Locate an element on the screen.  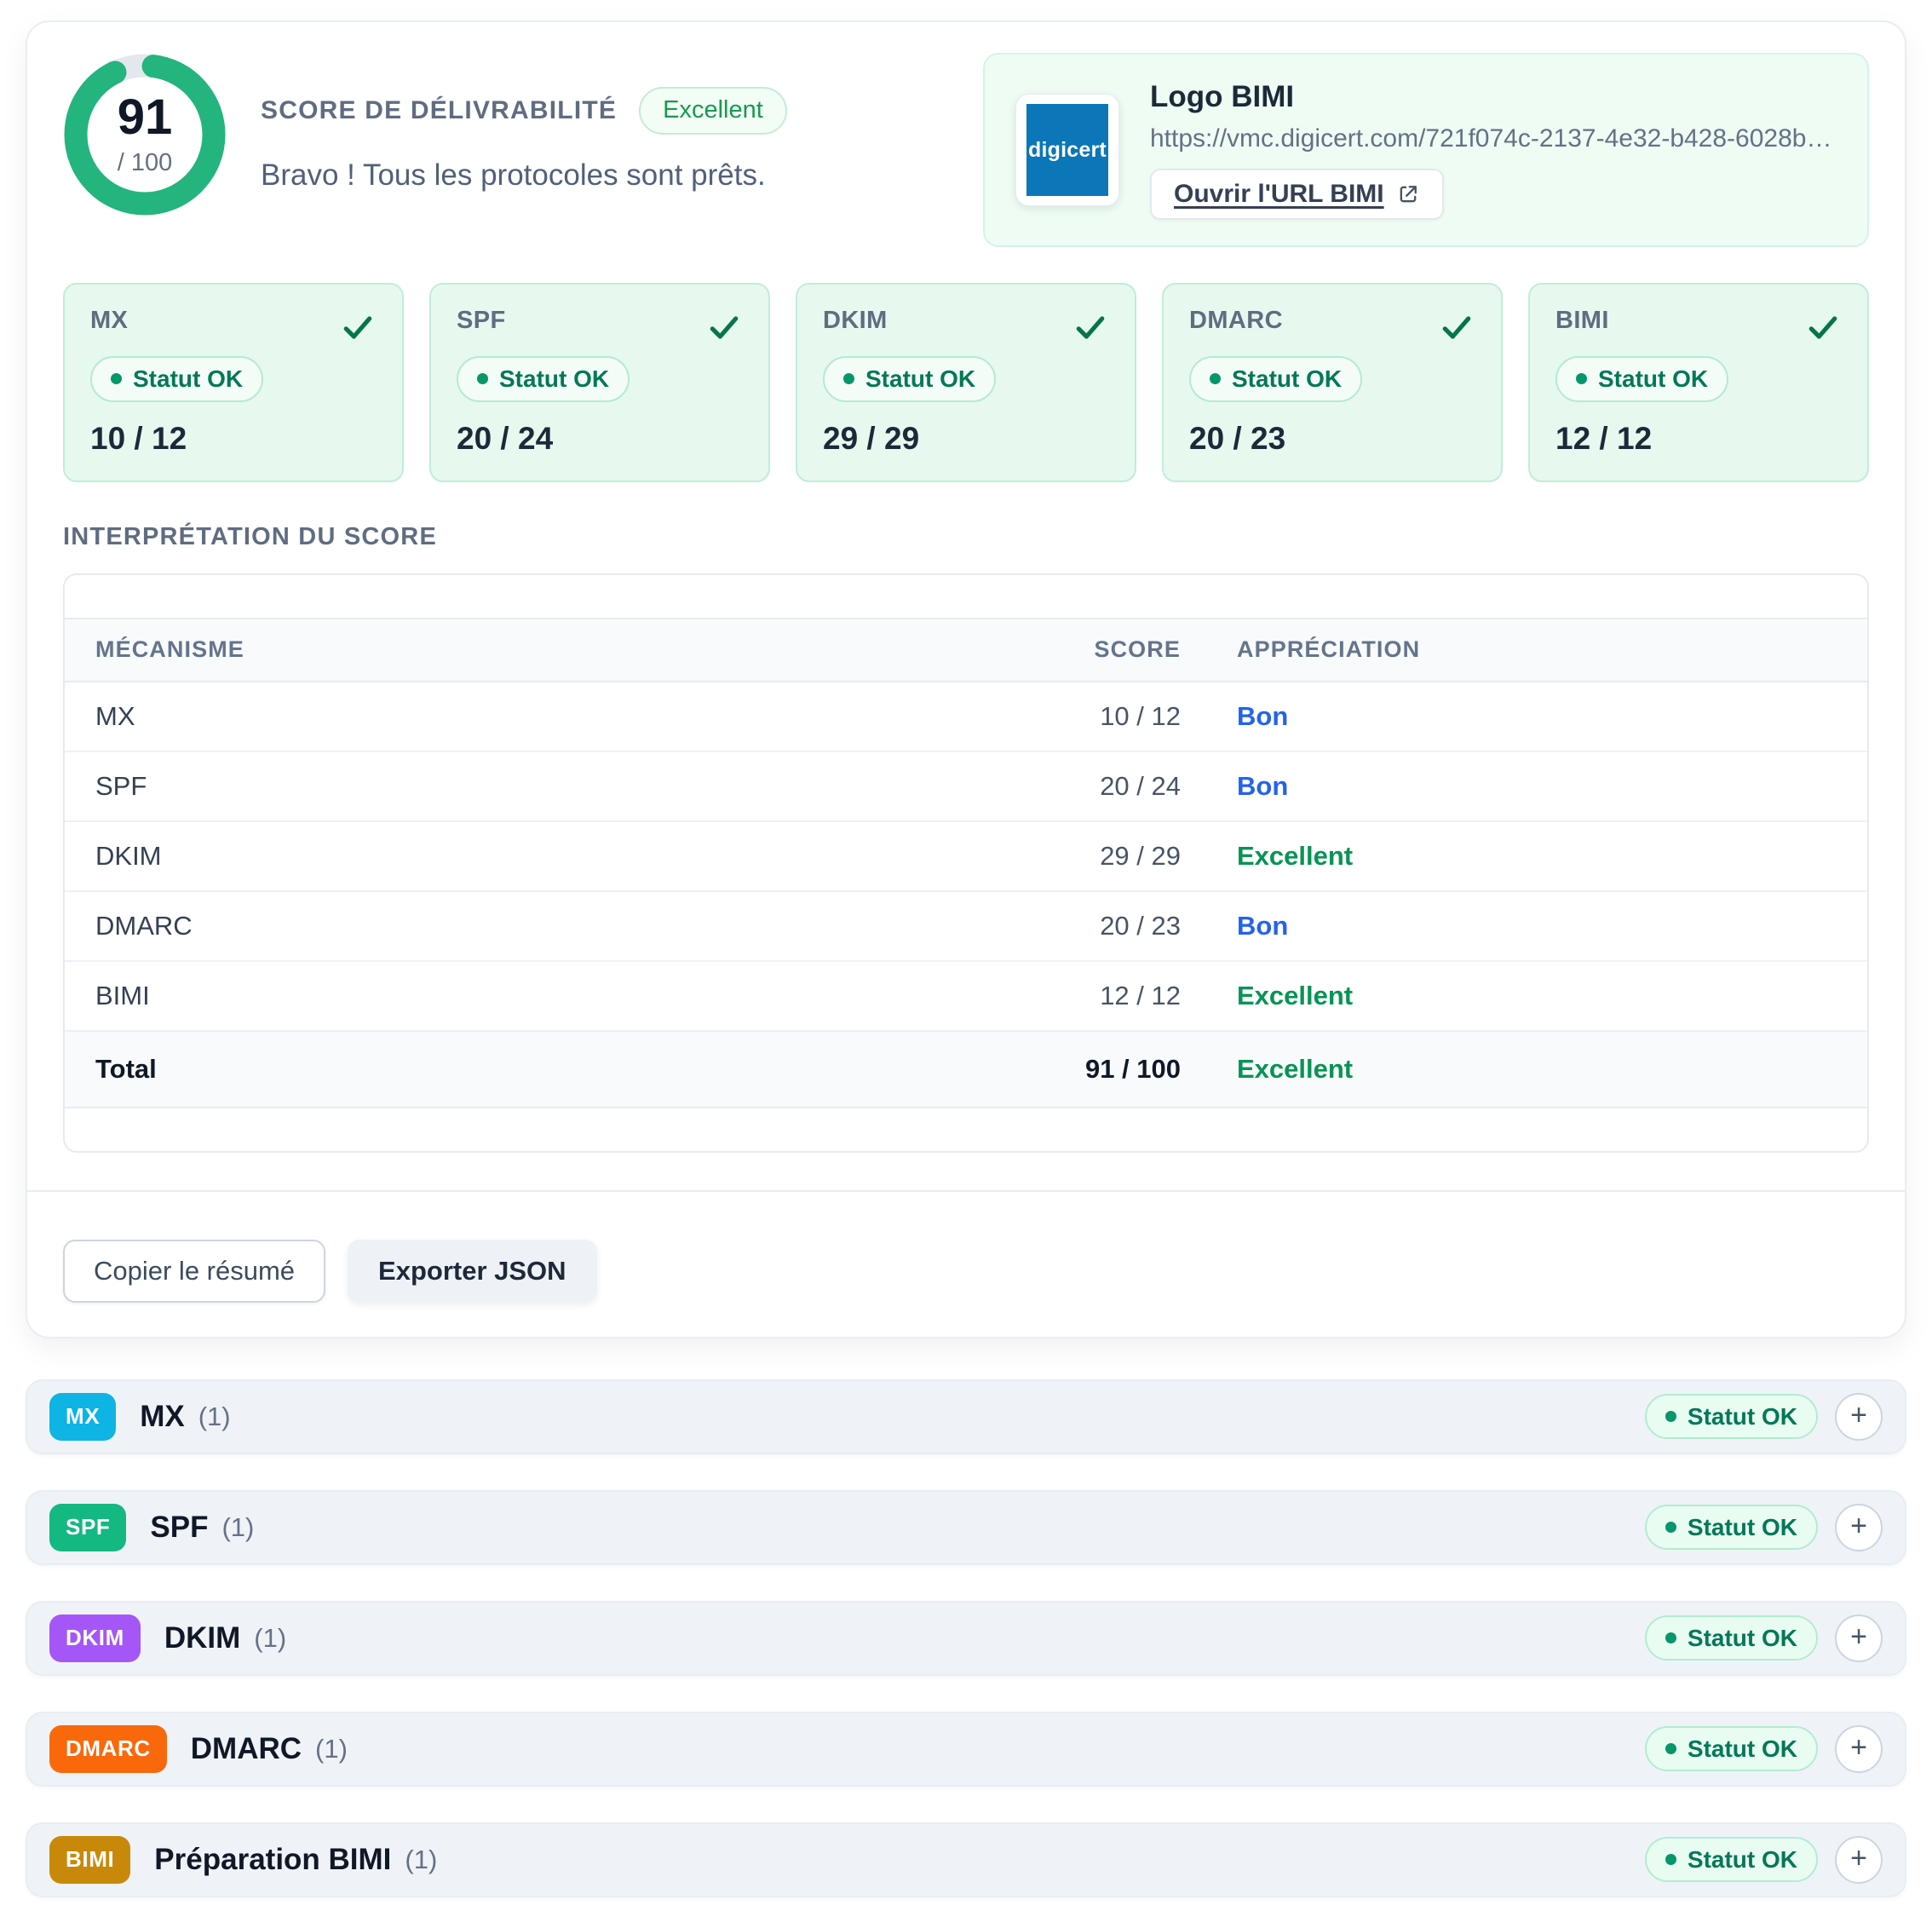
protocol-name: SPF is located at coordinates (481, 320).